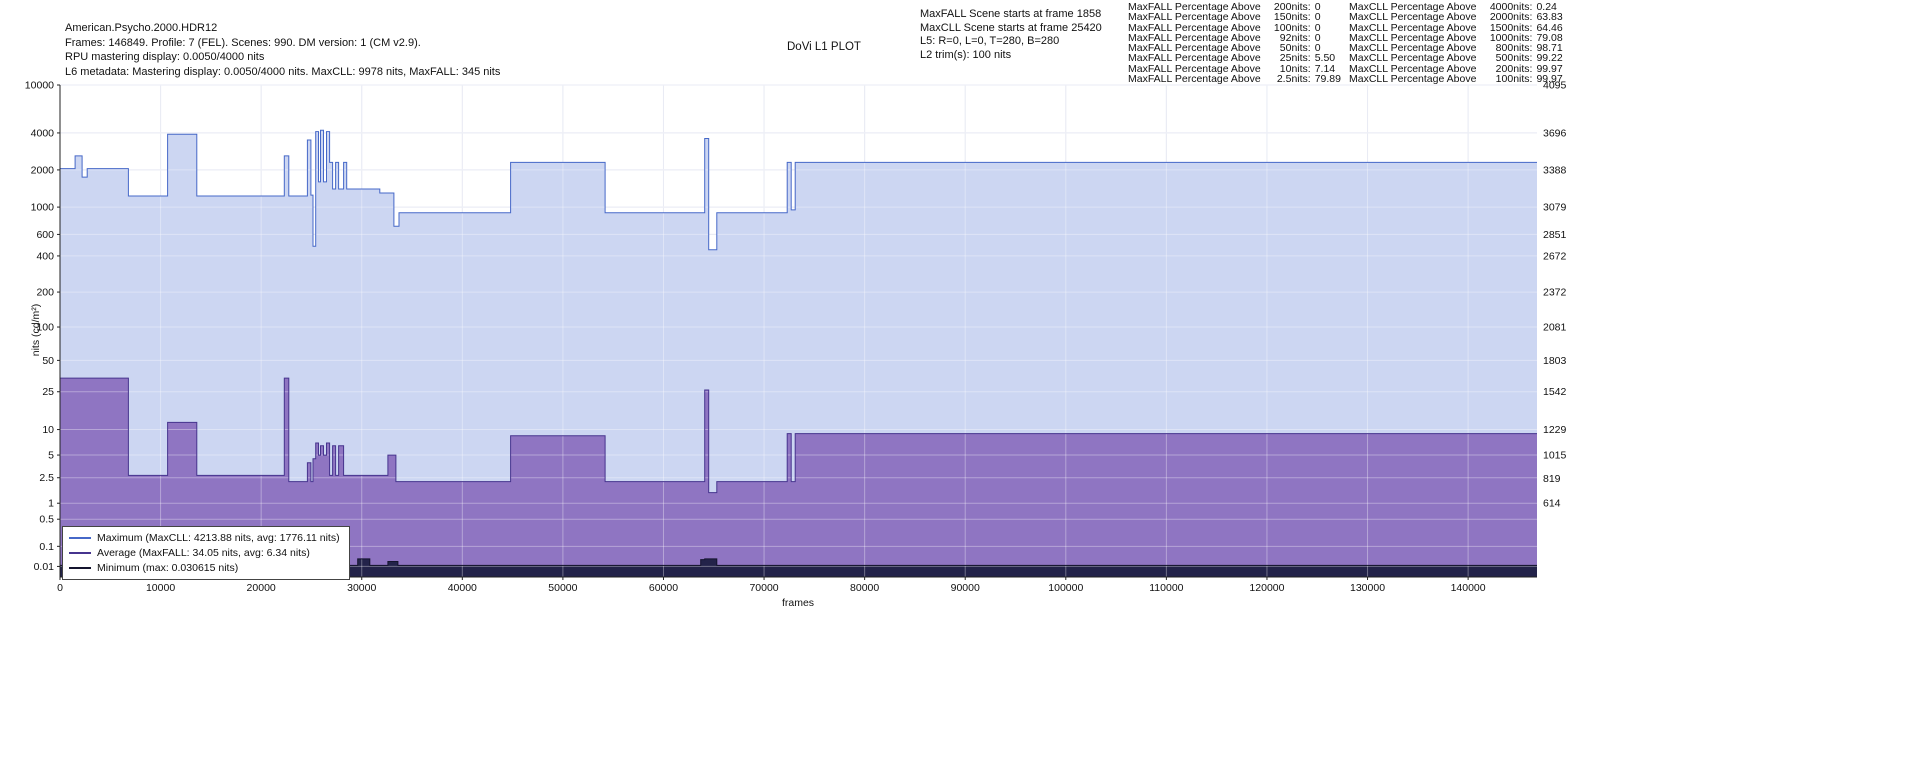  I want to click on scene-info-line: L2 trim(s): 100 nits, so click(966, 54).